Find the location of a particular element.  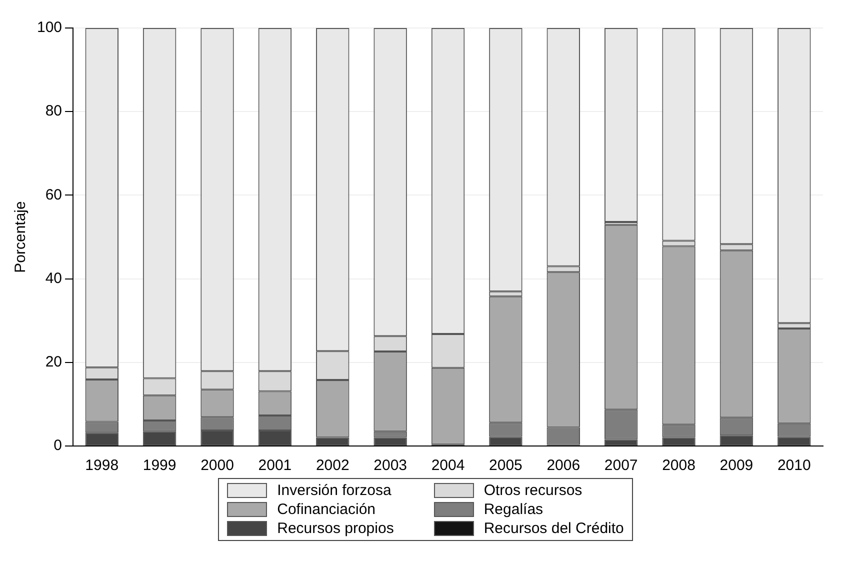

x-tick-label: 2001 is located at coordinates (275, 465).